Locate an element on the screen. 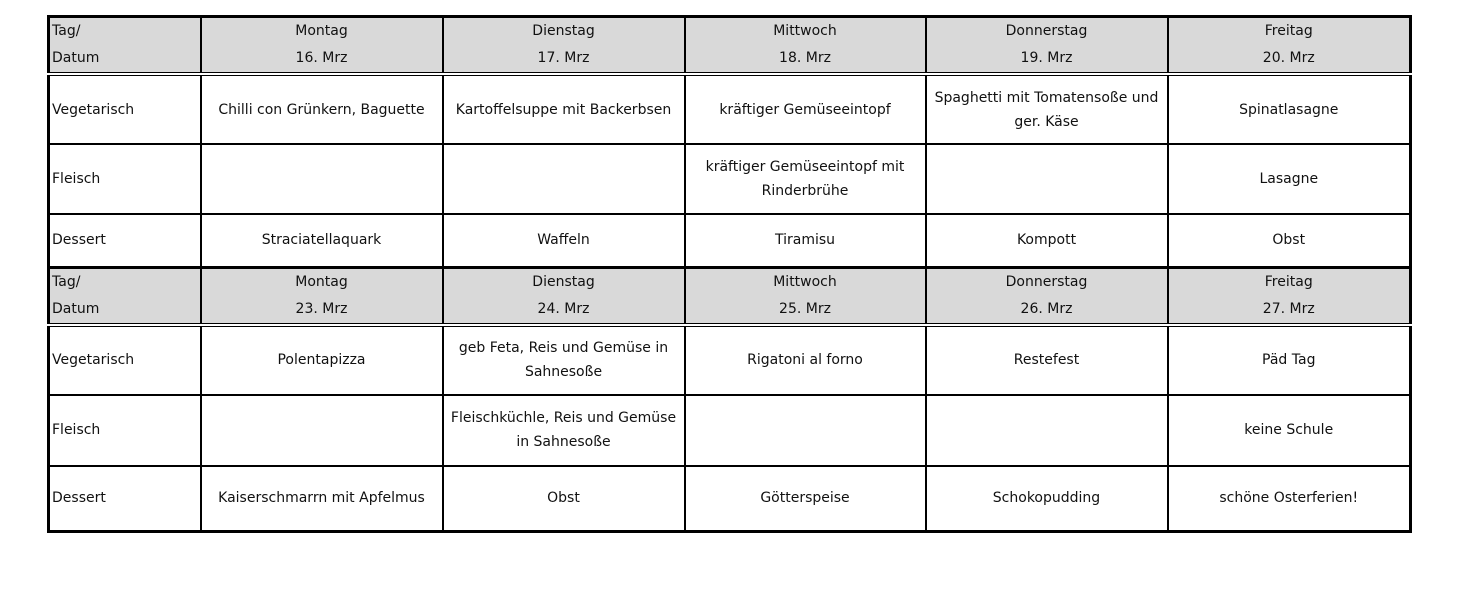  meal-cell: Restefest is located at coordinates (1046, 359).